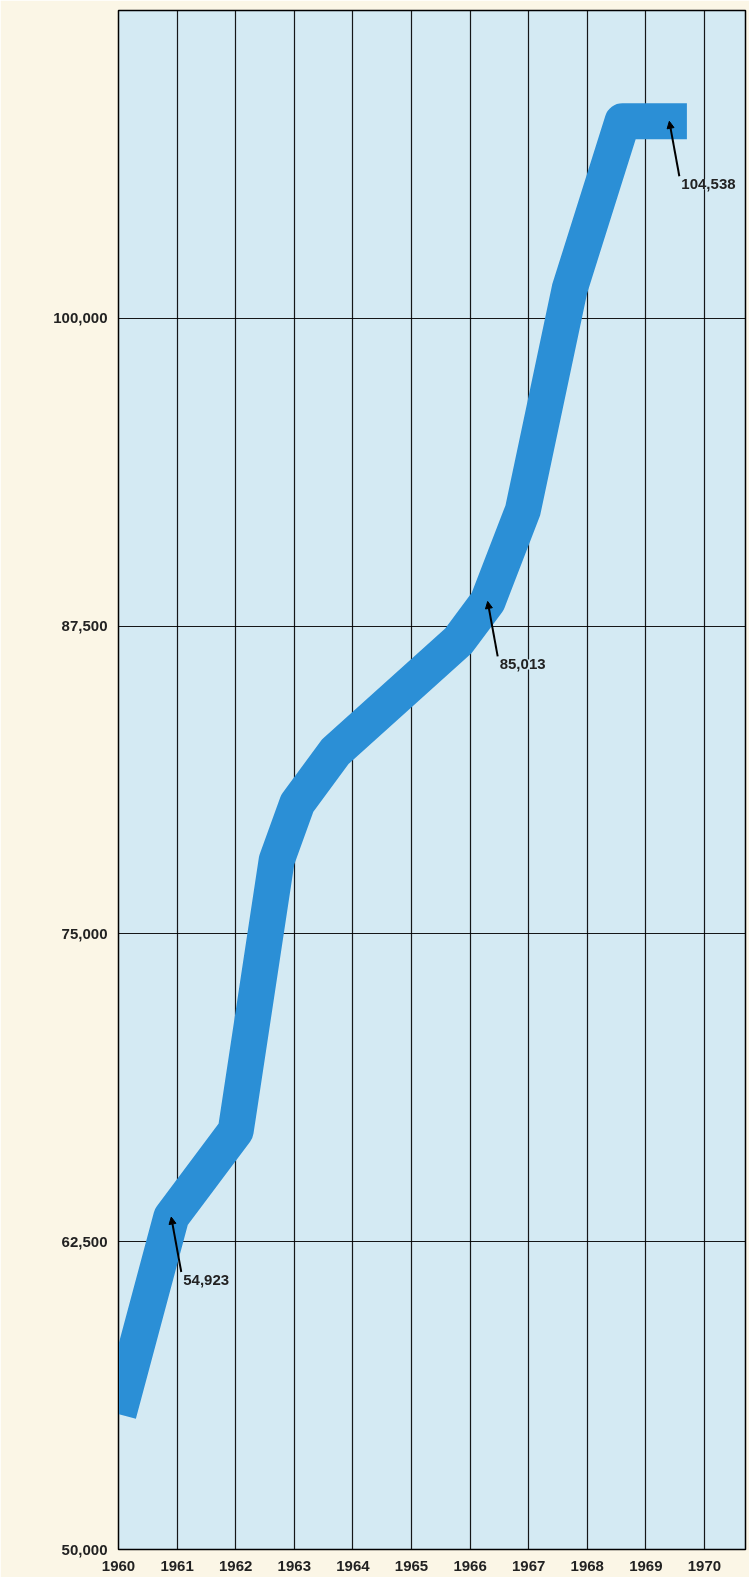  Describe the element at coordinates (529, 1565) in the screenshot. I see `x-tick-label: 1967` at that location.